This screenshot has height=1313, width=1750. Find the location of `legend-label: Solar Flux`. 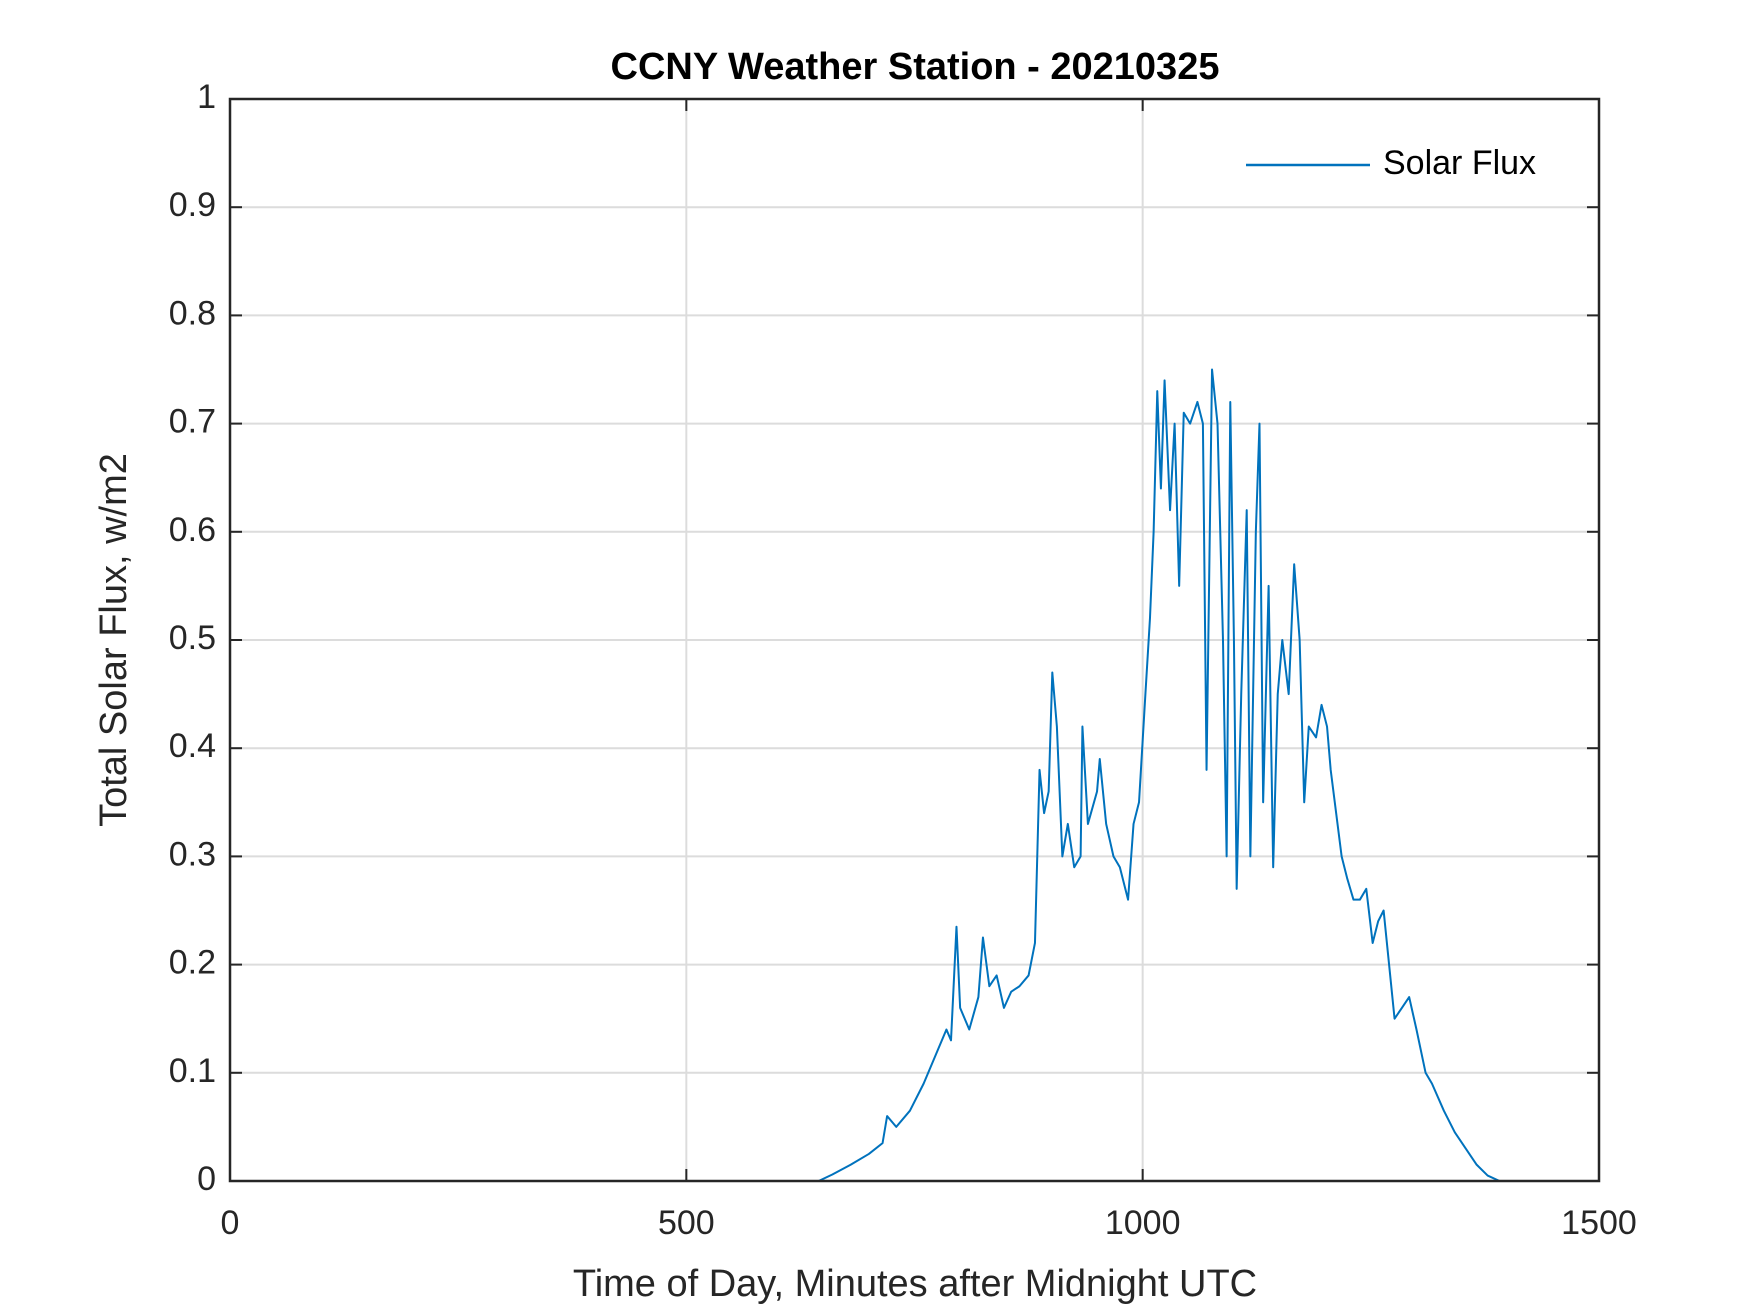

legend-label: Solar Flux is located at coordinates (1459, 163).